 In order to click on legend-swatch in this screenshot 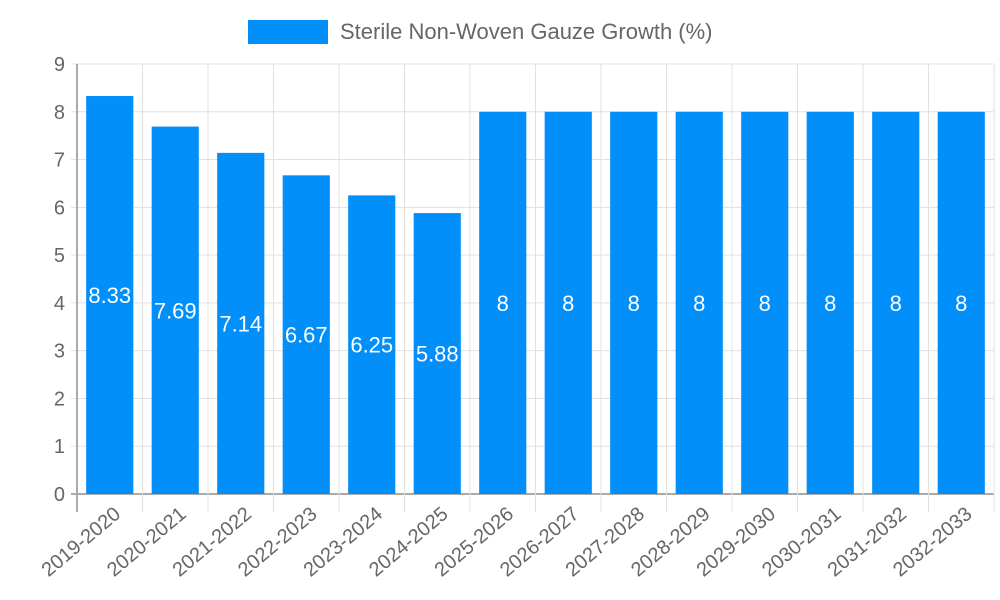, I will do `click(288, 32)`.